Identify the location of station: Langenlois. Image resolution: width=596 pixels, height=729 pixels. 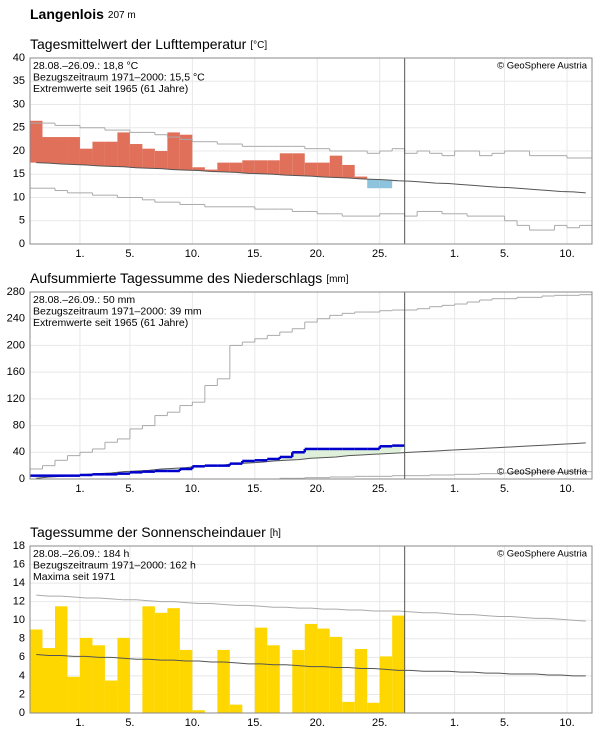
(67, 14).